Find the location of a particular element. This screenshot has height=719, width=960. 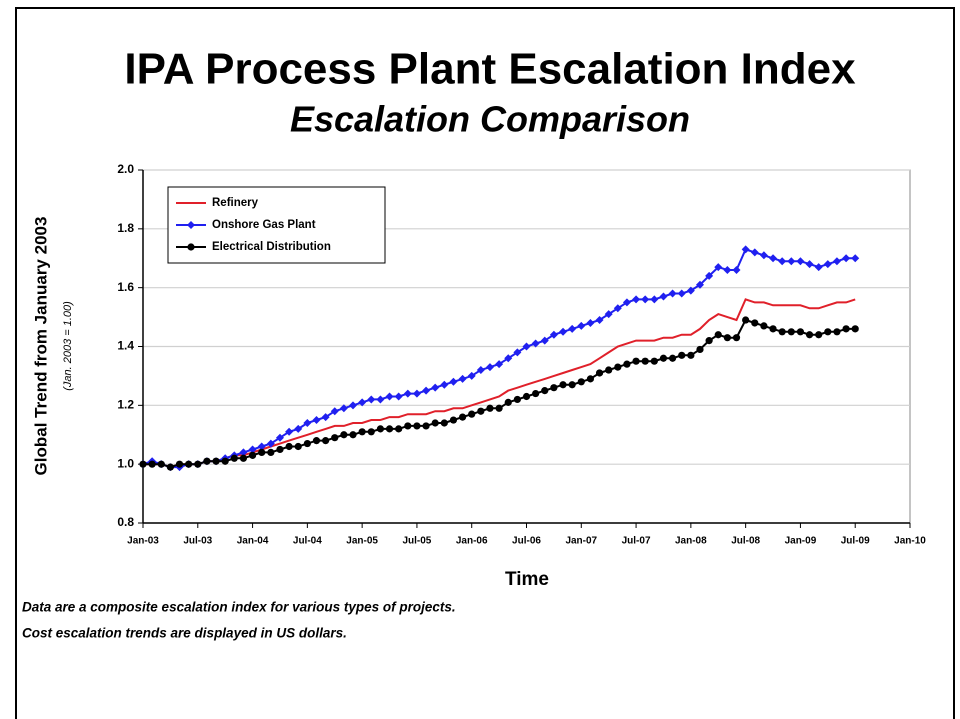

y-axis-sublabel: (Jan. 2003 = 1.00) is located at coordinates (68, 346).